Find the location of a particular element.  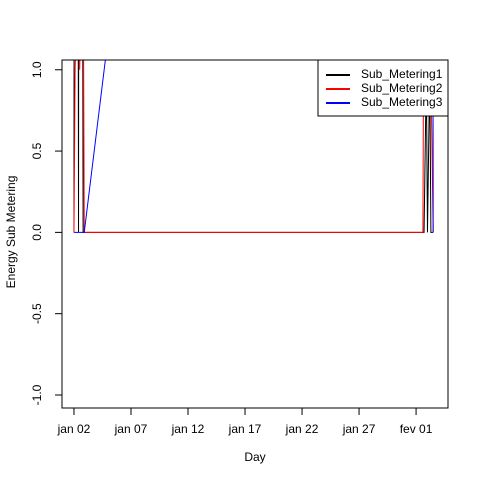

x-axis-label: Day is located at coordinates (254, 457).